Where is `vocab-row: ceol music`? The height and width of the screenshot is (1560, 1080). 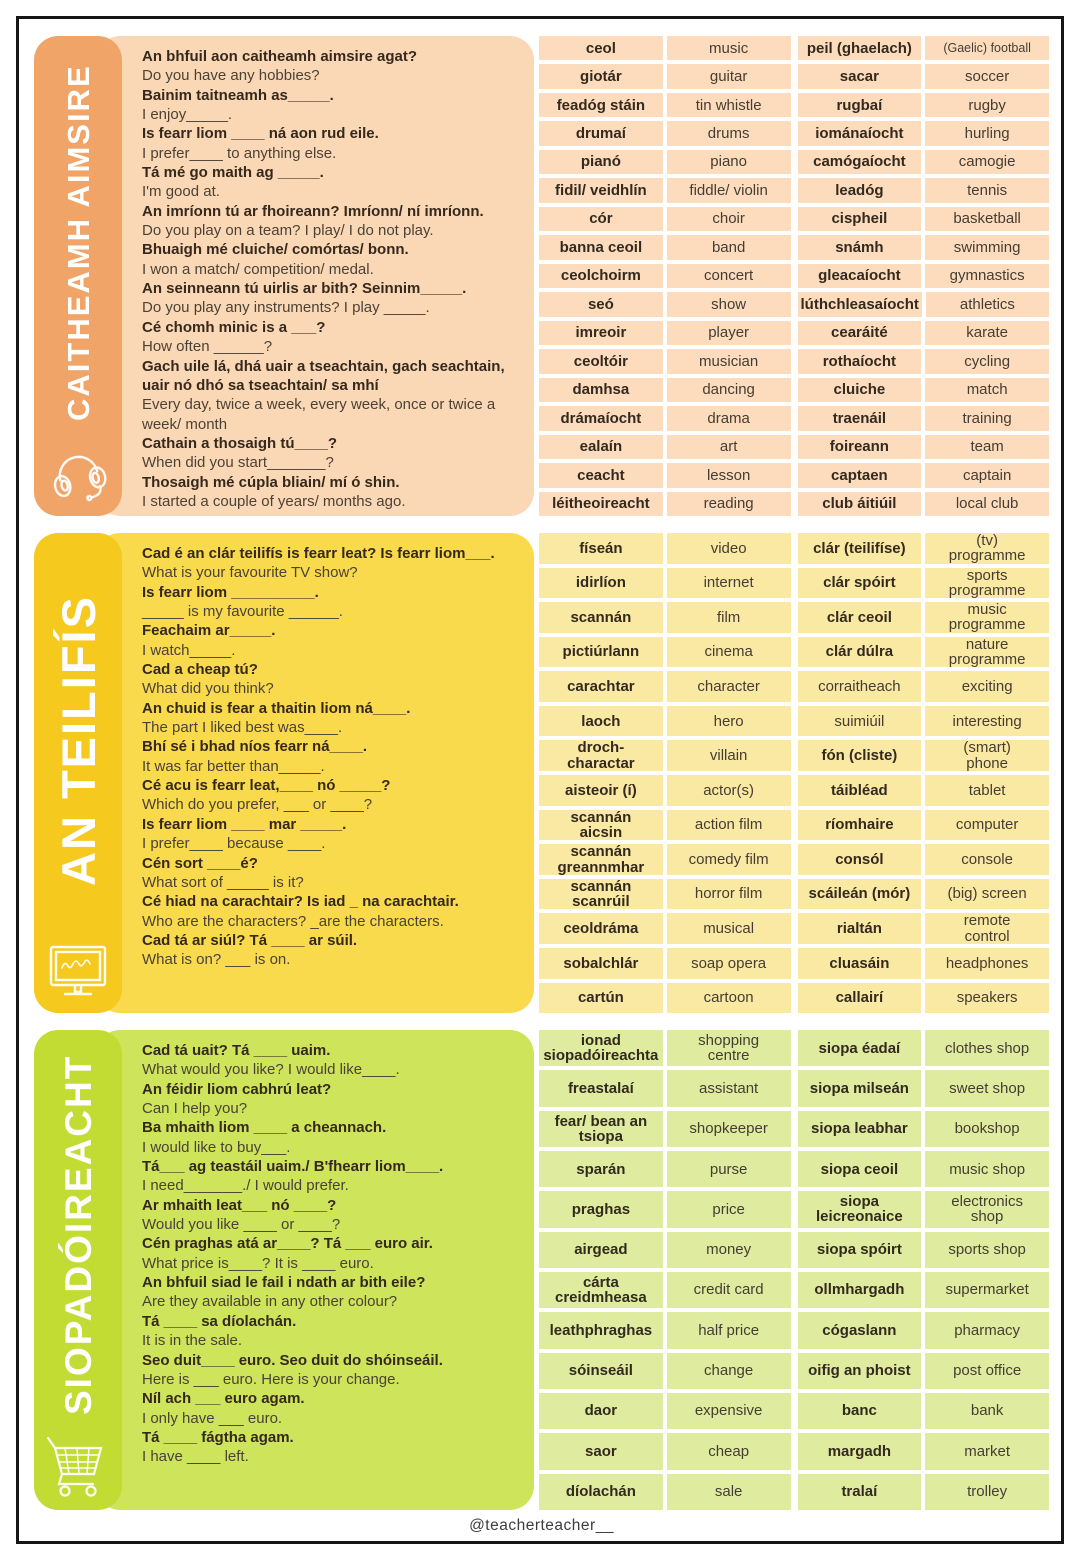 vocab-row: ceol music is located at coordinates (665, 48).